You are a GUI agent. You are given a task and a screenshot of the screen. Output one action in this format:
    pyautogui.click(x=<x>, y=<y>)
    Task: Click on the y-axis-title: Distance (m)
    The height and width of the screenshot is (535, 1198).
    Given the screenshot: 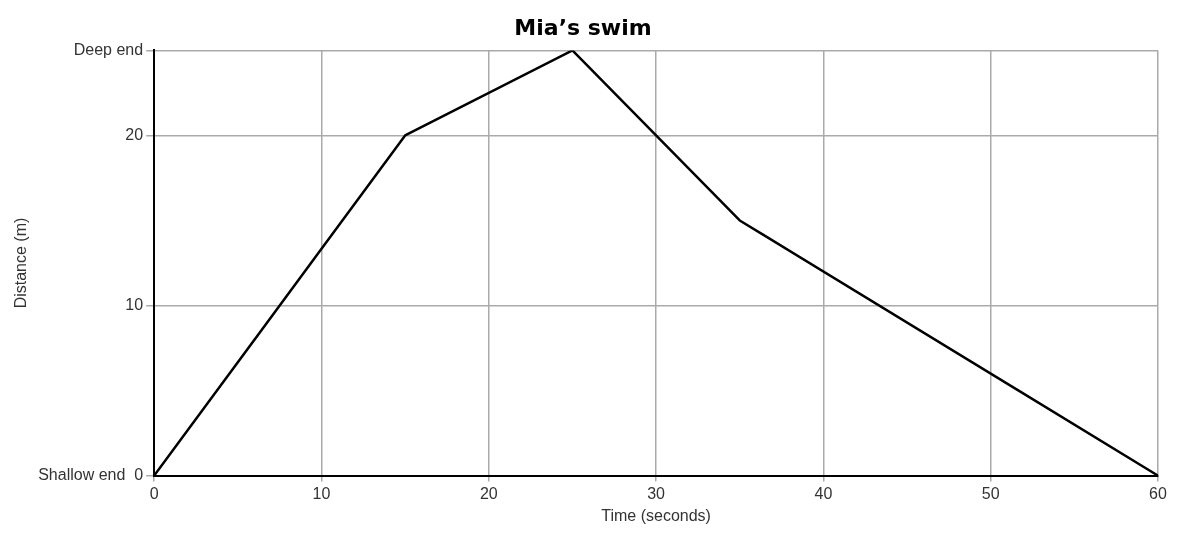 What is the action you would take?
    pyautogui.click(x=21, y=263)
    